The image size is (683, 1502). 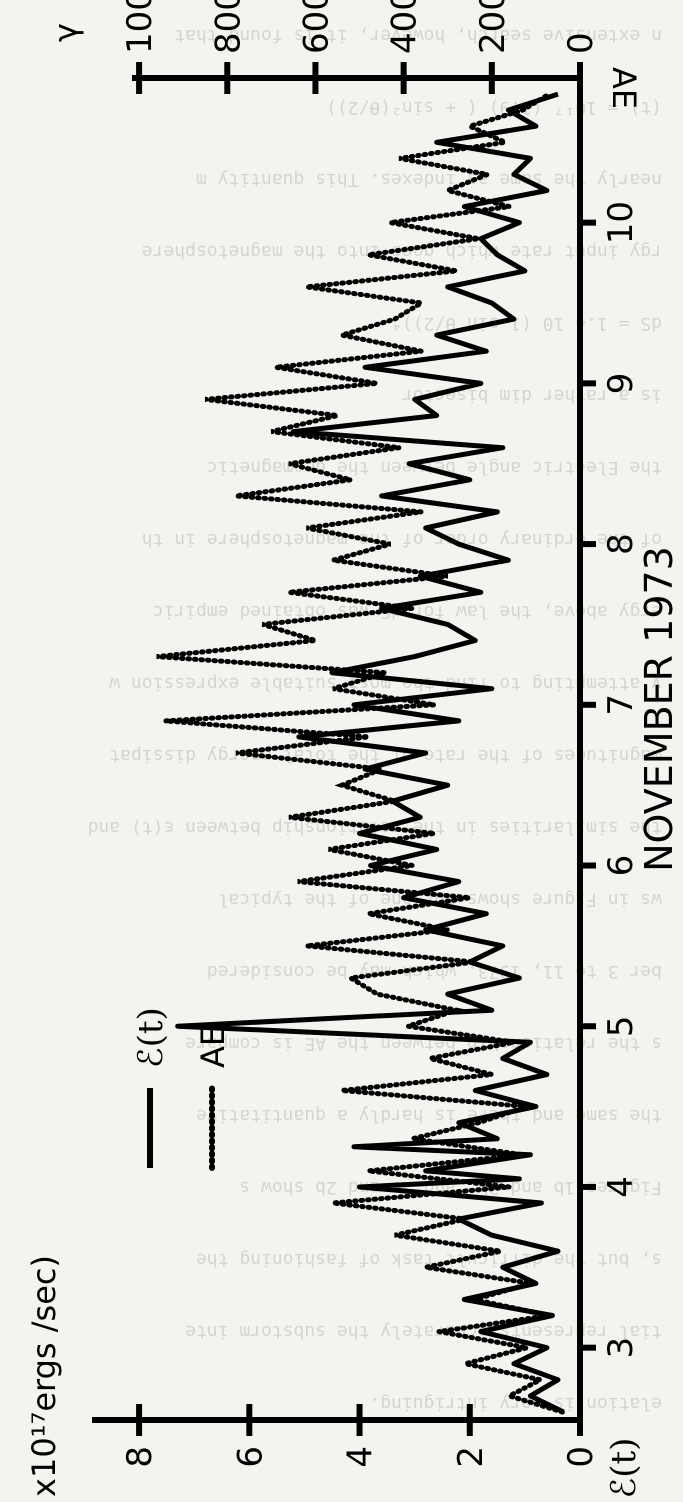 What do you see at coordinates (621, 1026) in the screenshot?
I see `x-tick-label: 5` at bounding box center [621, 1026].